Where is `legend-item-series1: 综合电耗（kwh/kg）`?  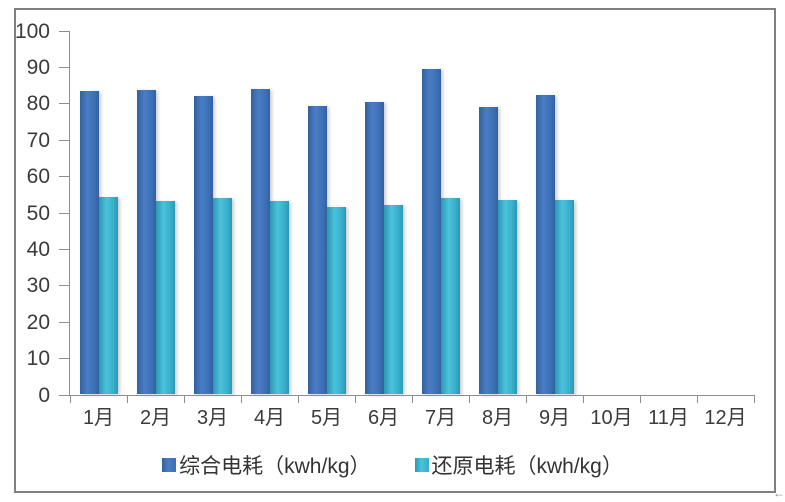
legend-item-series1: 综合电耗（kwh/kg） is located at coordinates (266, 465).